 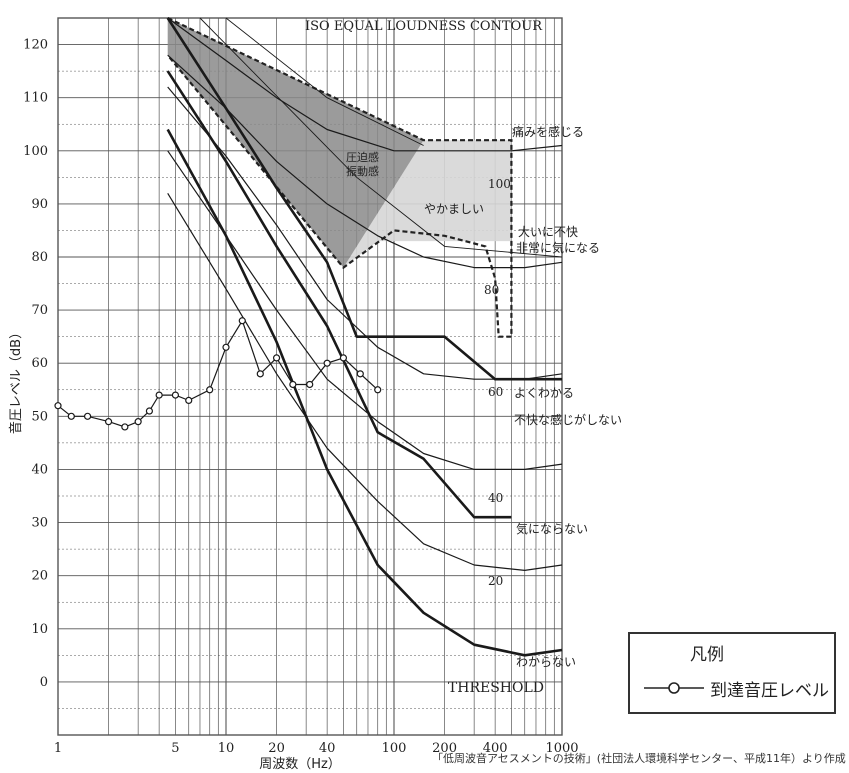 I want to click on zone-label: 圧迫感, so click(x=362, y=157).